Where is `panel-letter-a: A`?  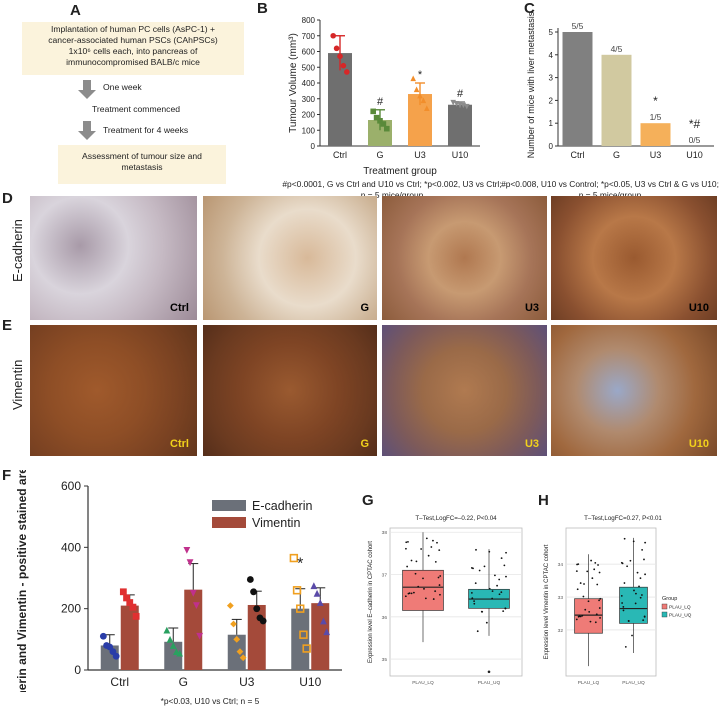 panel-letter-a: A is located at coordinates (75, 10).